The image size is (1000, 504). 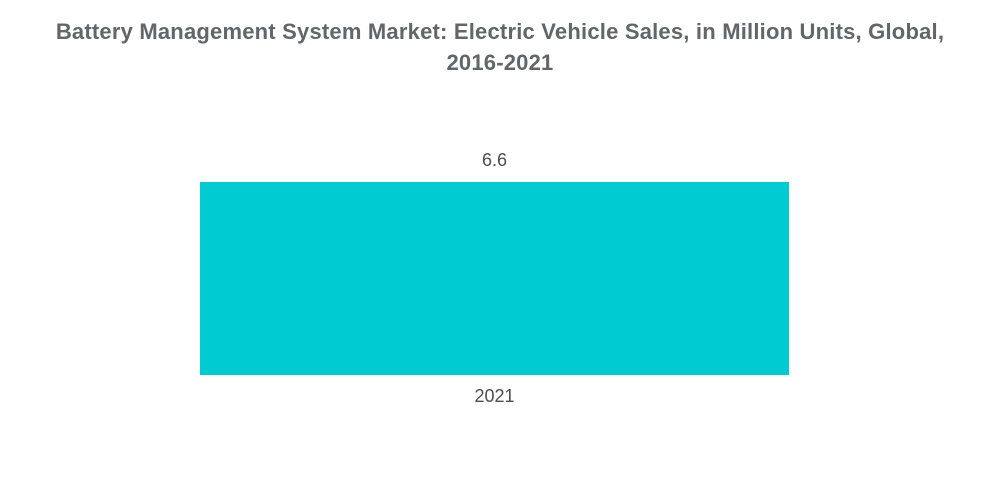 What do you see at coordinates (494, 160) in the screenshot?
I see `bar-value-label: 6.6` at bounding box center [494, 160].